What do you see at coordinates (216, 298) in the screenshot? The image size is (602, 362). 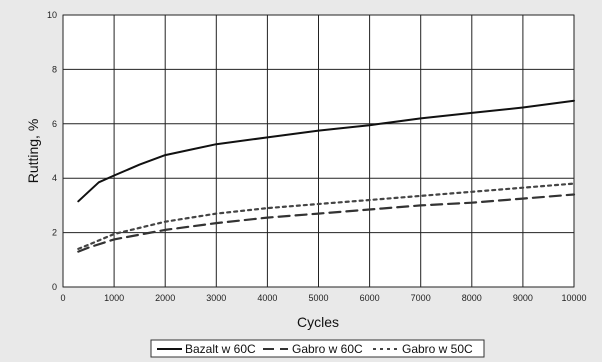 I see `x-tick-label: 3000` at bounding box center [216, 298].